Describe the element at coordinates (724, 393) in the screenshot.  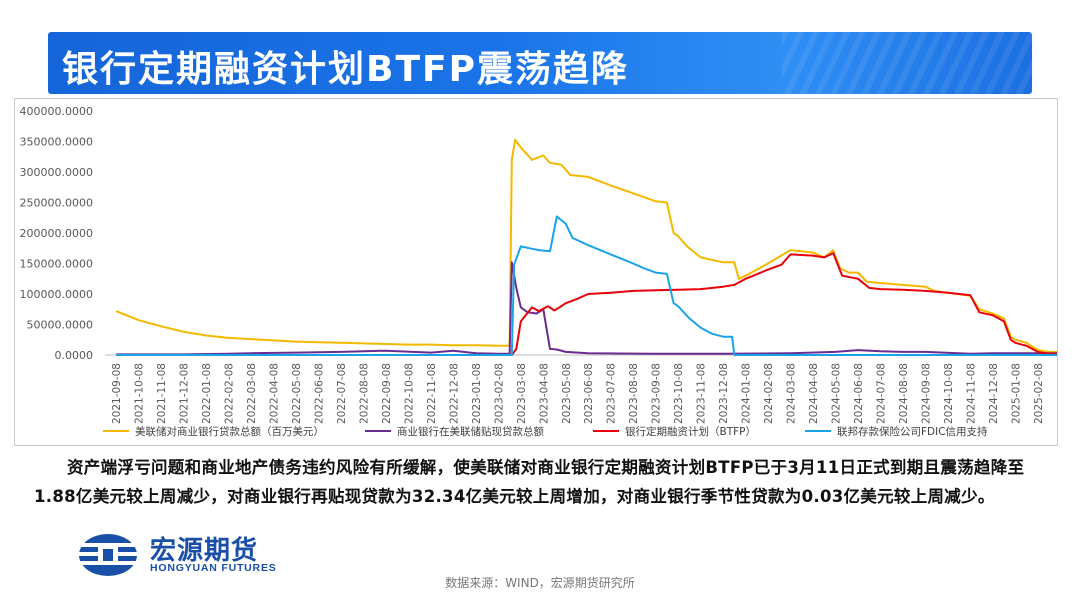
I see `x-tick-label: 2023-12-08` at that location.